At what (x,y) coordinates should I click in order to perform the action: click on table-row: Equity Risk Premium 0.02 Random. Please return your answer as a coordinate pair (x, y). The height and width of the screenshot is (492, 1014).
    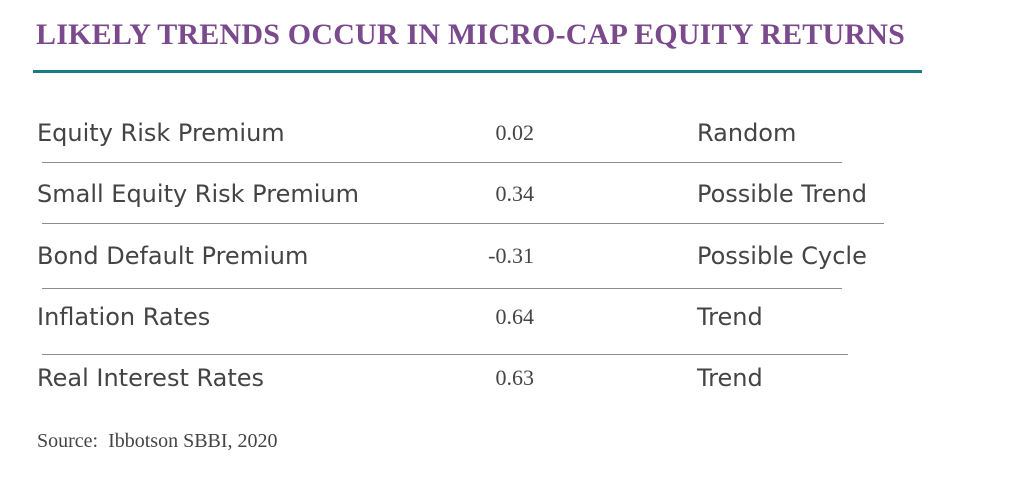
    Looking at the image, I should click on (507, 133).